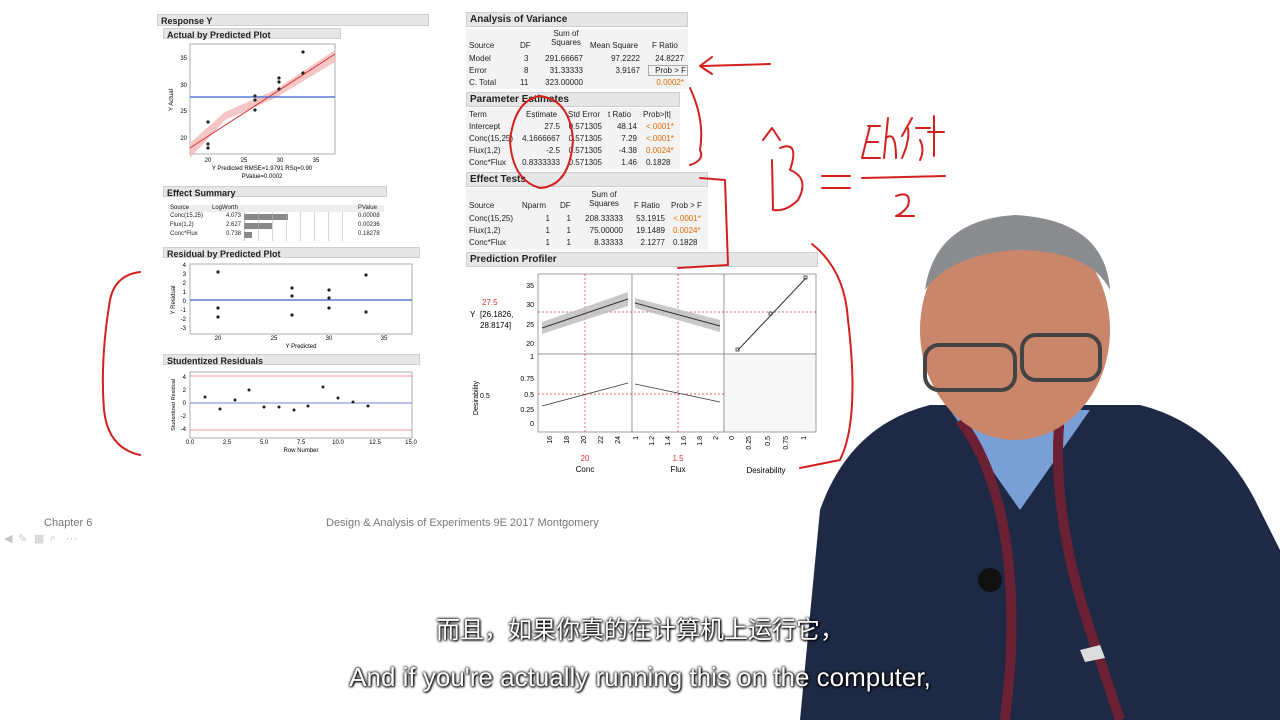 The width and height of the screenshot is (1280, 720). Describe the element at coordinates (234, 234) in the screenshot. I see `logworth: 0.738` at that location.